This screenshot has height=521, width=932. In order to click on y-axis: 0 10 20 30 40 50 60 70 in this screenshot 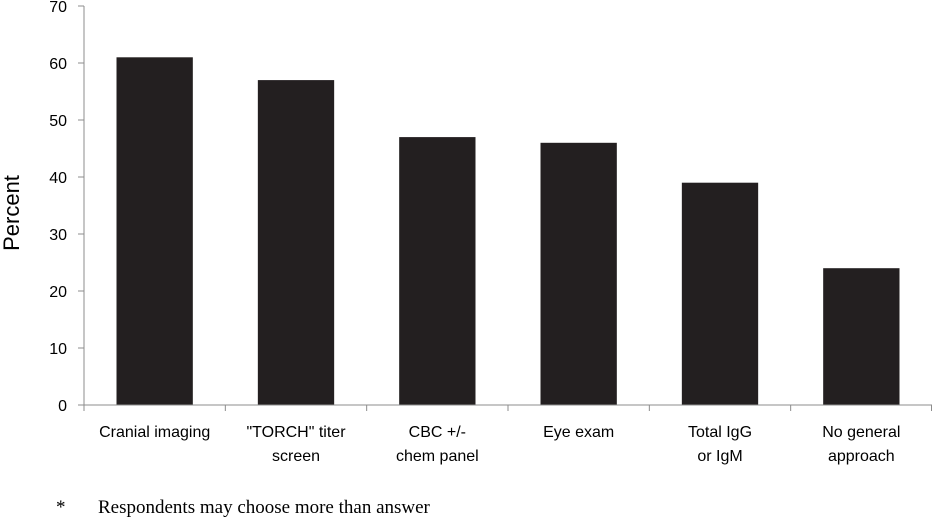, I will do `click(67, 207)`.